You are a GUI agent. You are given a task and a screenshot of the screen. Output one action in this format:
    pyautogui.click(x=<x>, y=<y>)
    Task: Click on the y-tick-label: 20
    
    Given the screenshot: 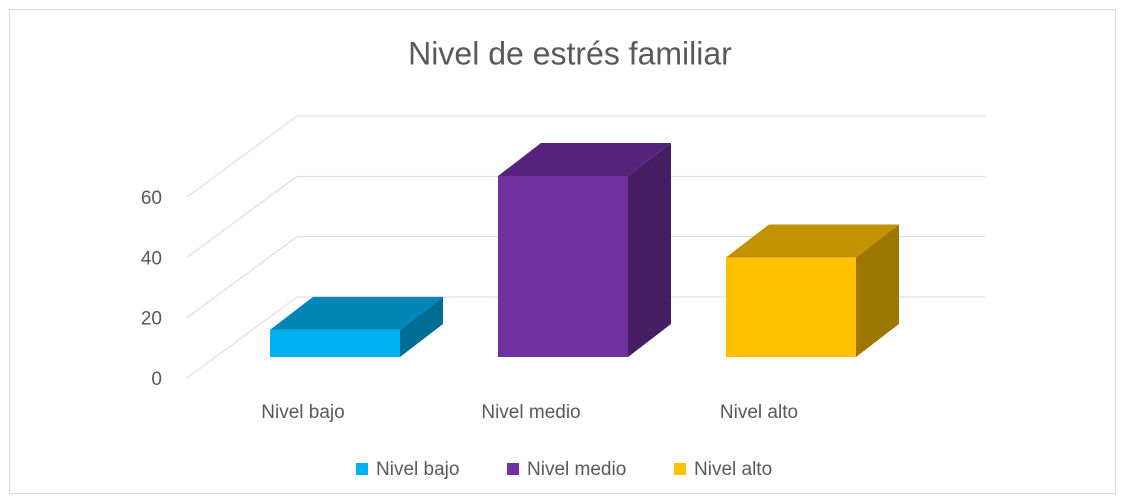 What is the action you would take?
    pyautogui.click(x=151, y=319)
    